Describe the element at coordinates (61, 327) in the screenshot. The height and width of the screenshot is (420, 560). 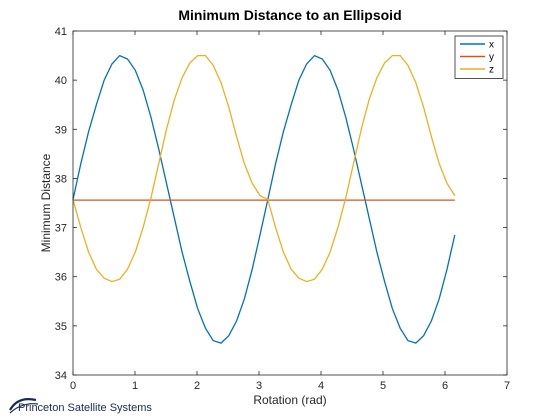
I see `y-tick-label: 35` at that location.